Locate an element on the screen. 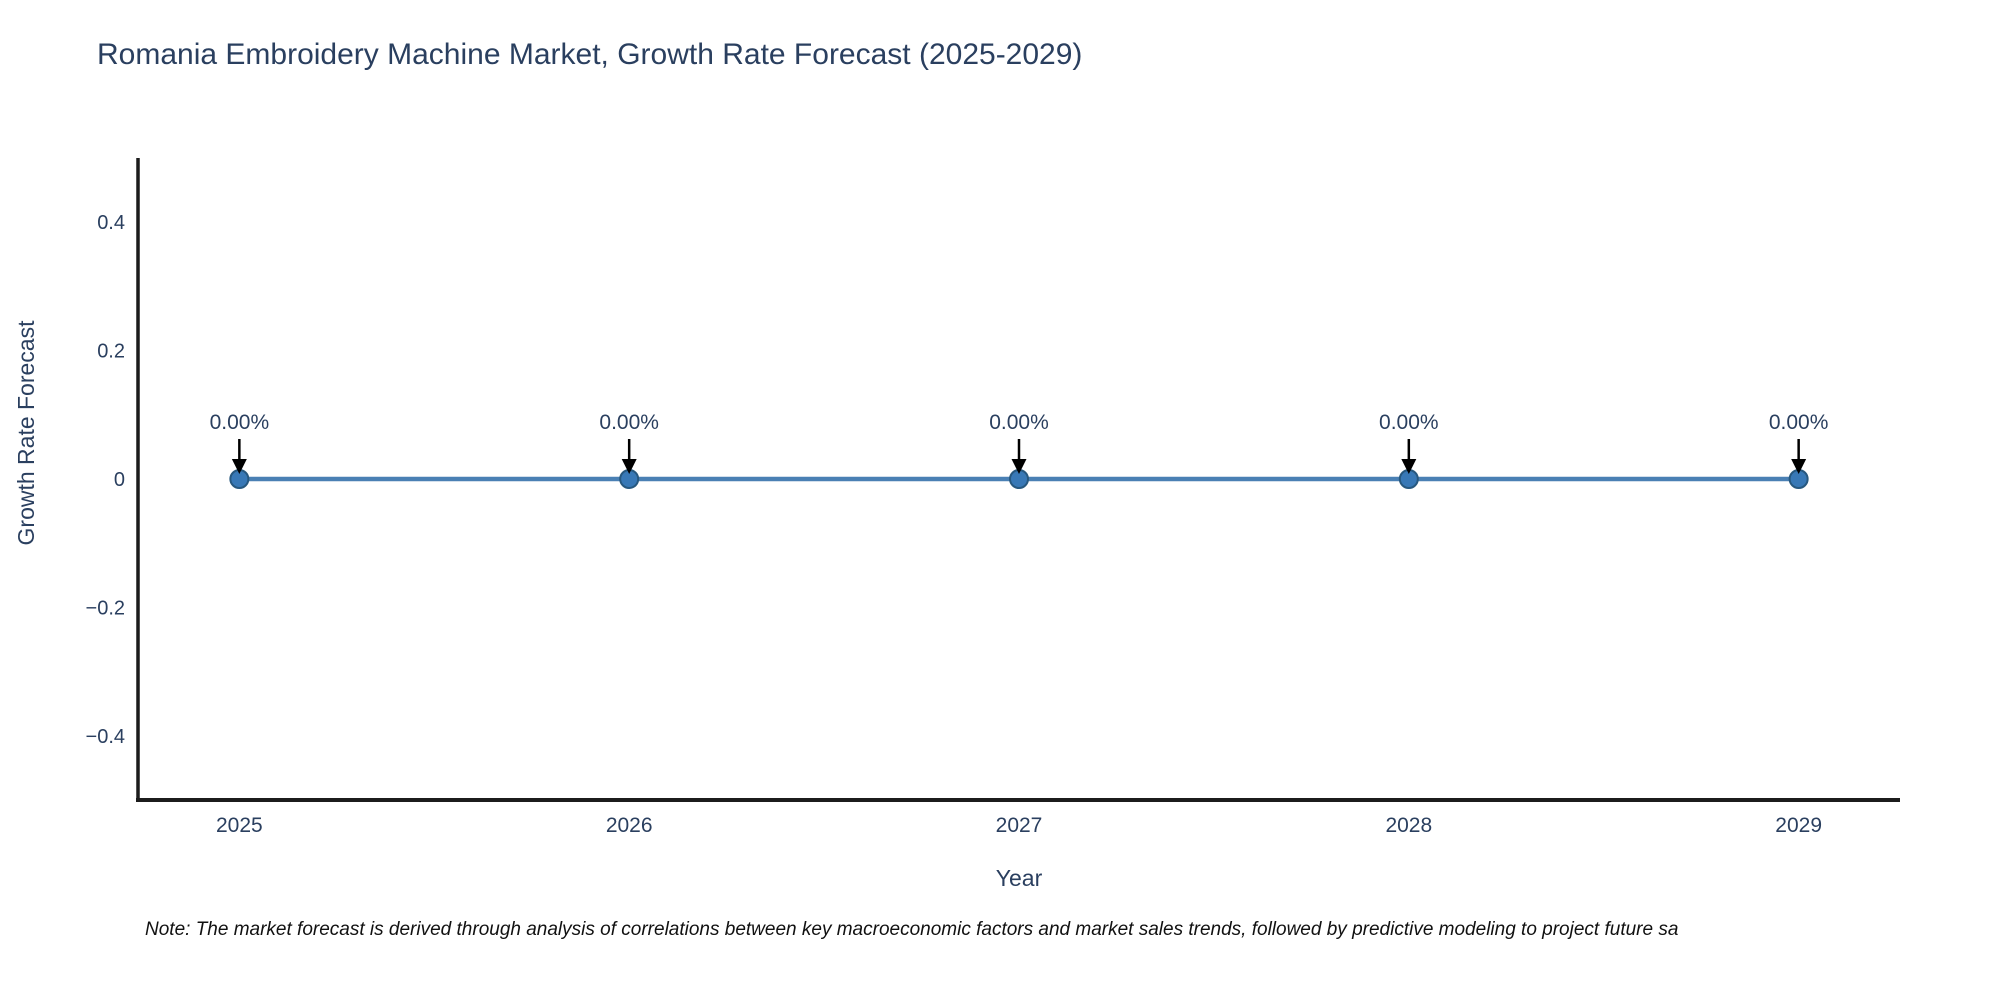  x-tick-label: 2027 is located at coordinates (1019, 825).